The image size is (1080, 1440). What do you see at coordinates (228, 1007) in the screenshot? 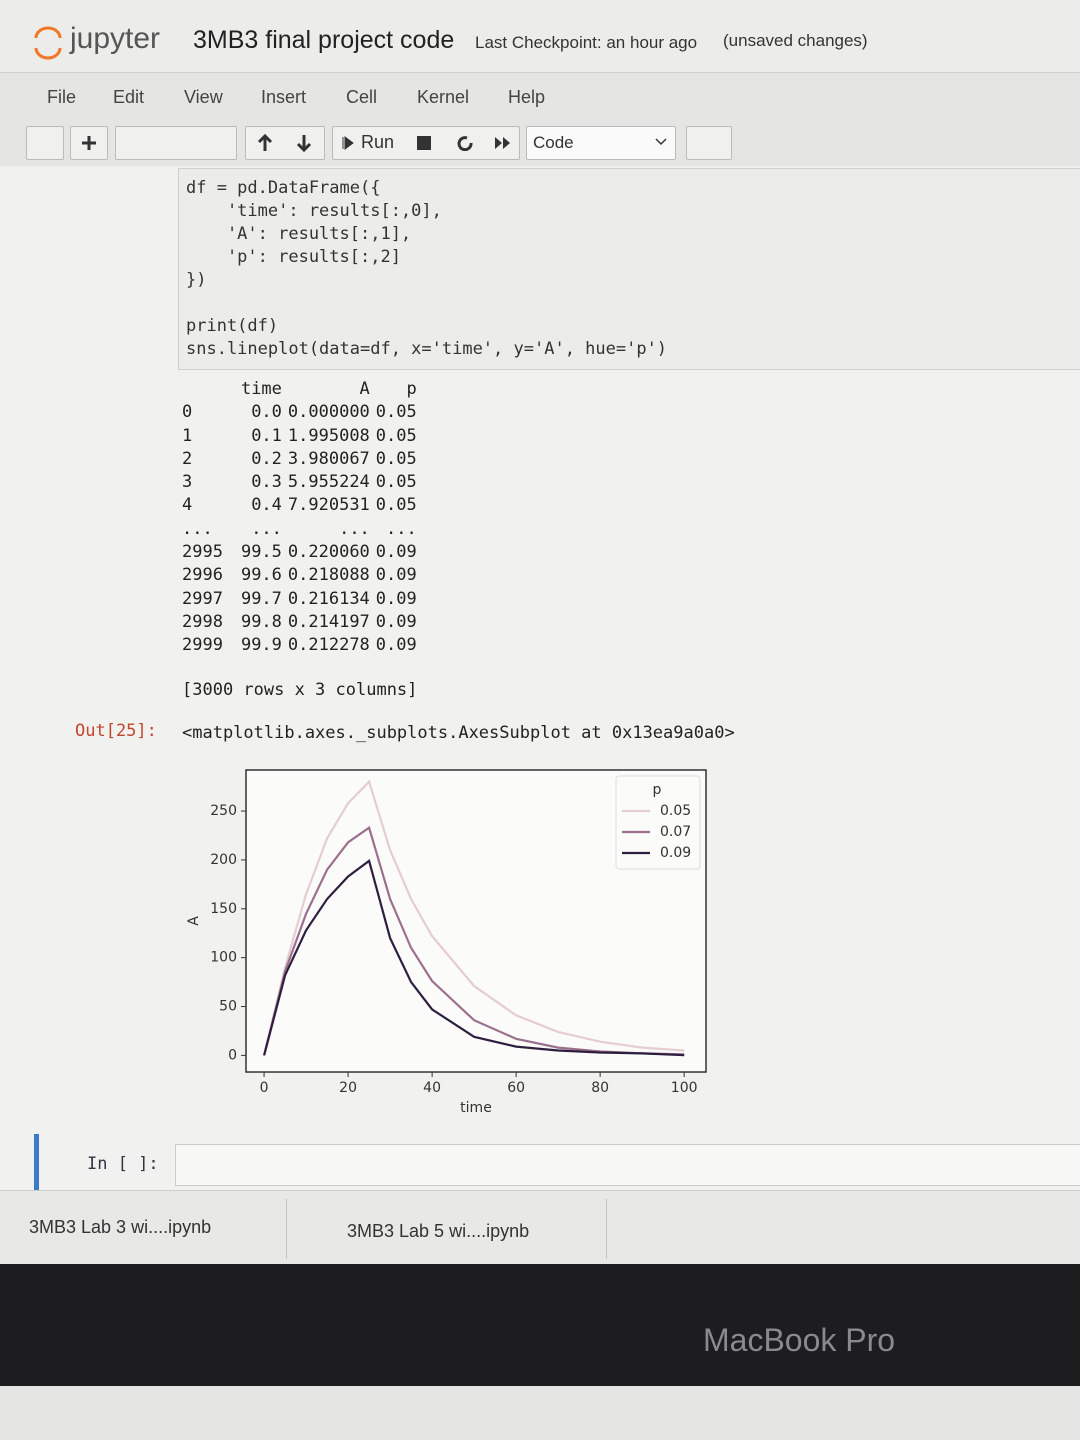
I see `y-tick-label: 50` at bounding box center [228, 1007].